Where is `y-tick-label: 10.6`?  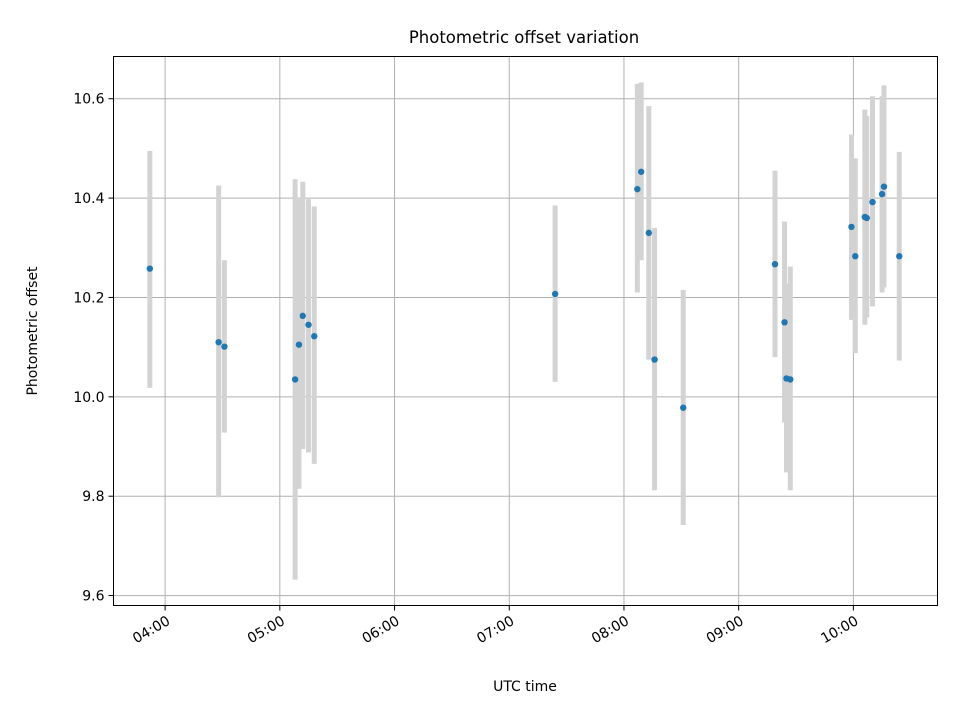
y-tick-label: 10.6 is located at coordinates (88, 100).